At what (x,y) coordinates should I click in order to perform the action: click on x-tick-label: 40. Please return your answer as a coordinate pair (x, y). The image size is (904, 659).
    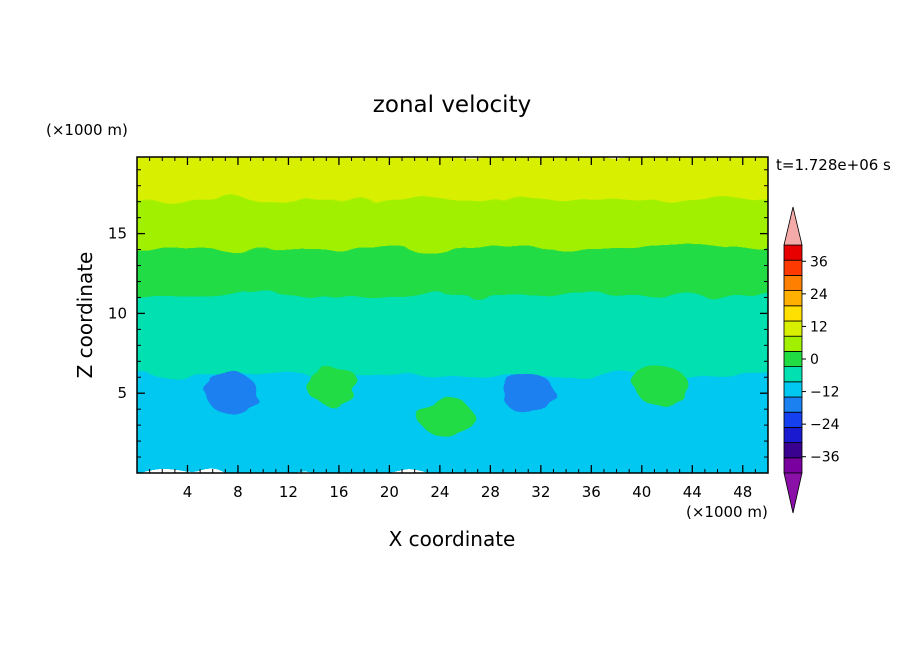
    Looking at the image, I should click on (641, 492).